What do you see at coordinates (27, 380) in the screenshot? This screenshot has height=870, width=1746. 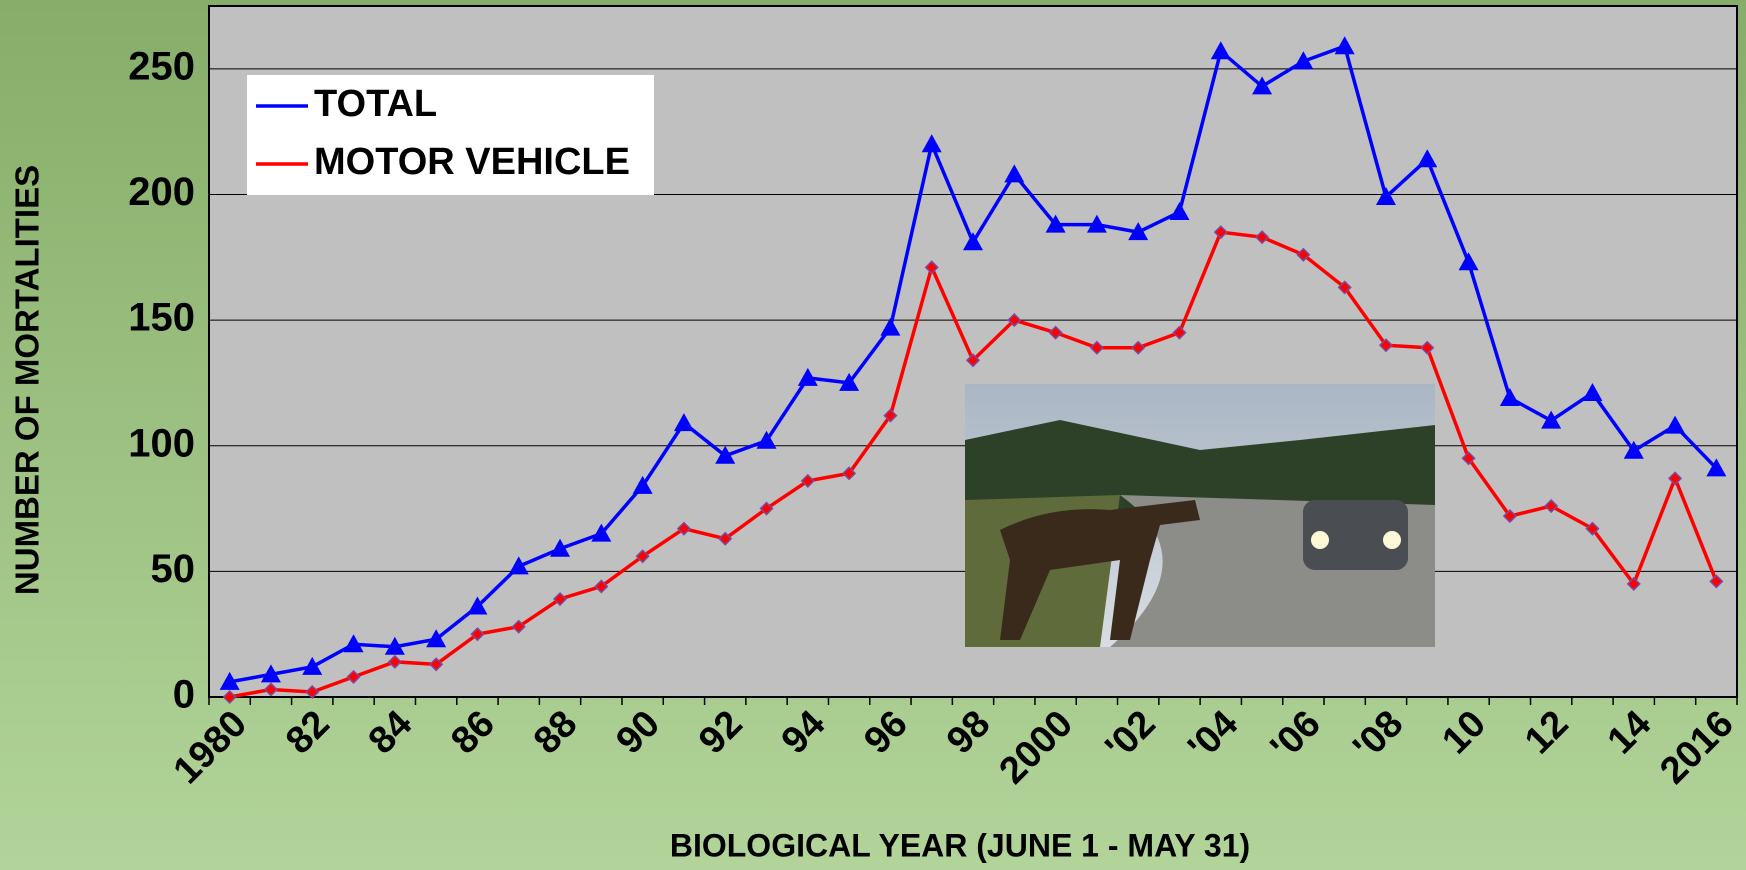 I see `y-axis-title: NUMBER OF MORTALITIES` at bounding box center [27, 380].